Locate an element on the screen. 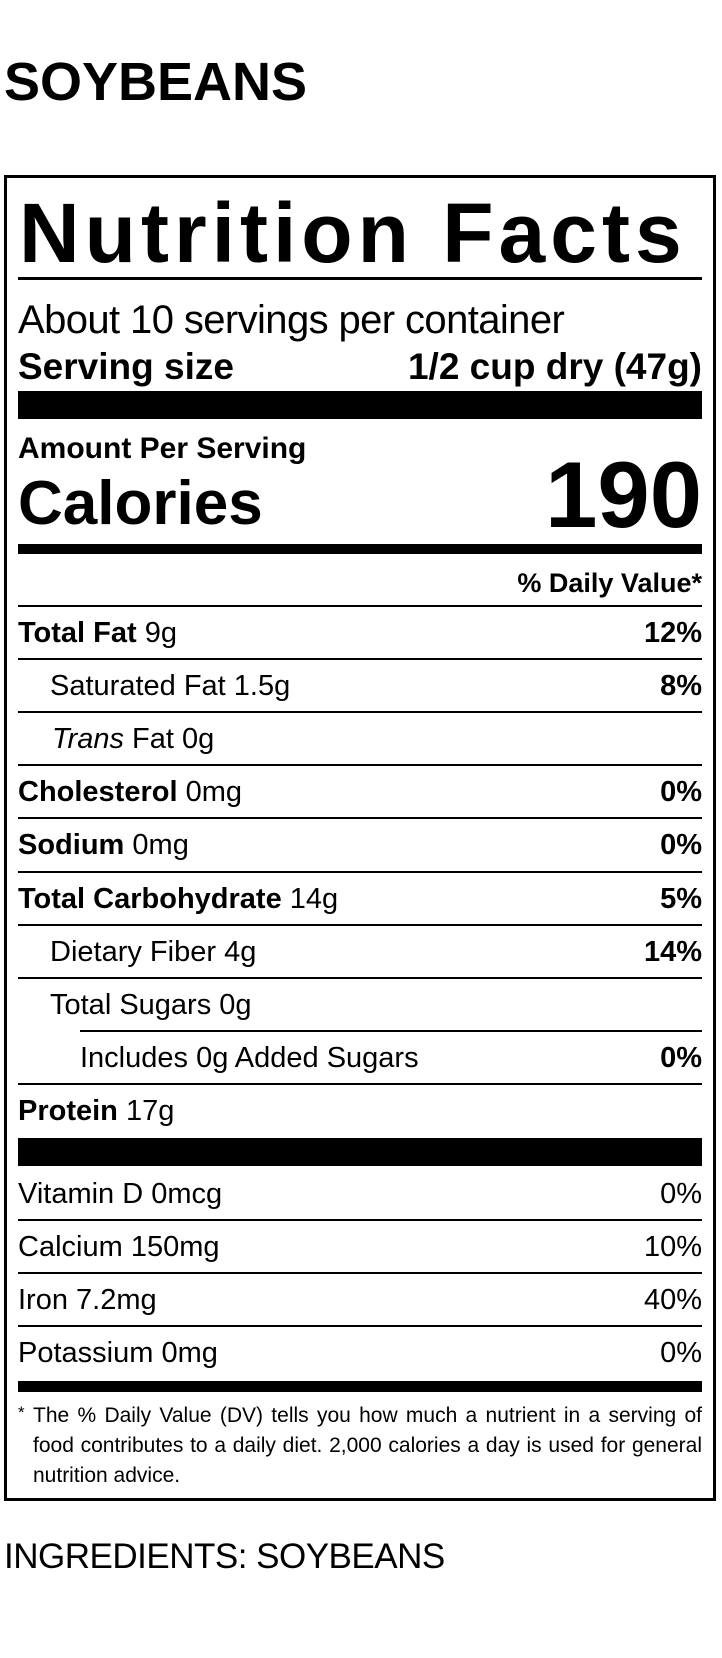  nutrient-row-trans-fat: Trans Fat 0g is located at coordinates (360, 745).